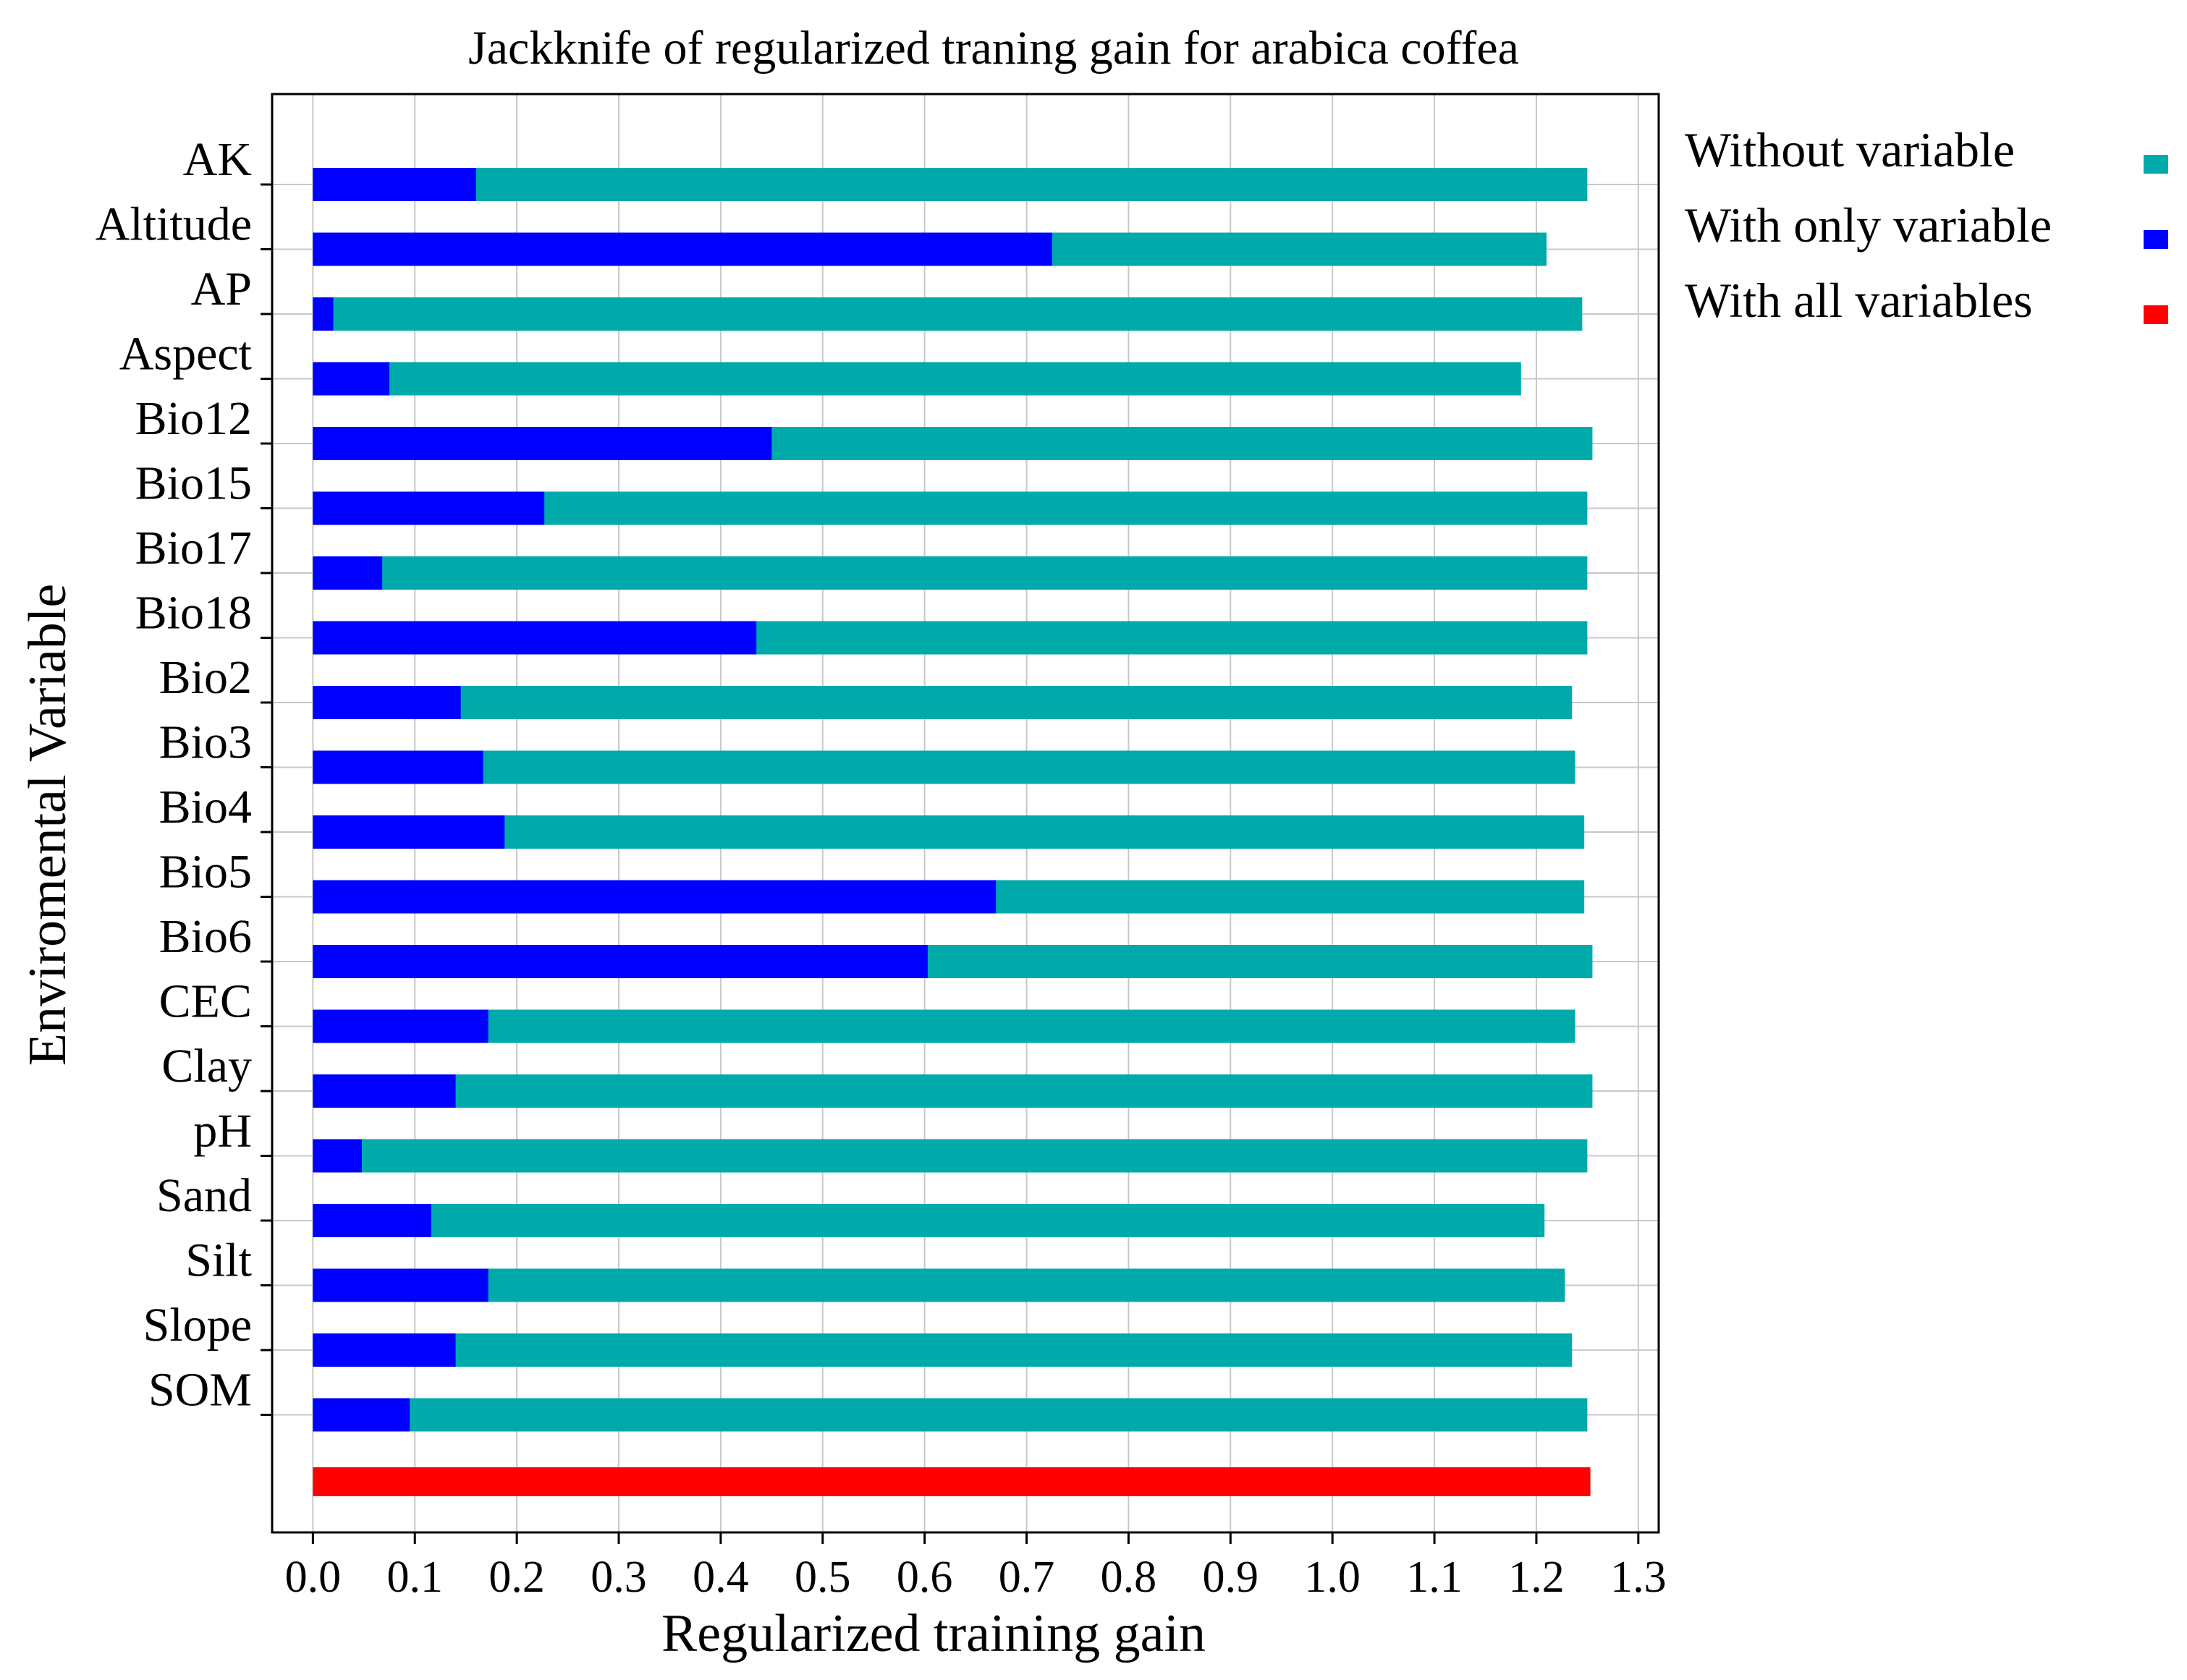  I want to click on category-label: Altitude, so click(174, 224).